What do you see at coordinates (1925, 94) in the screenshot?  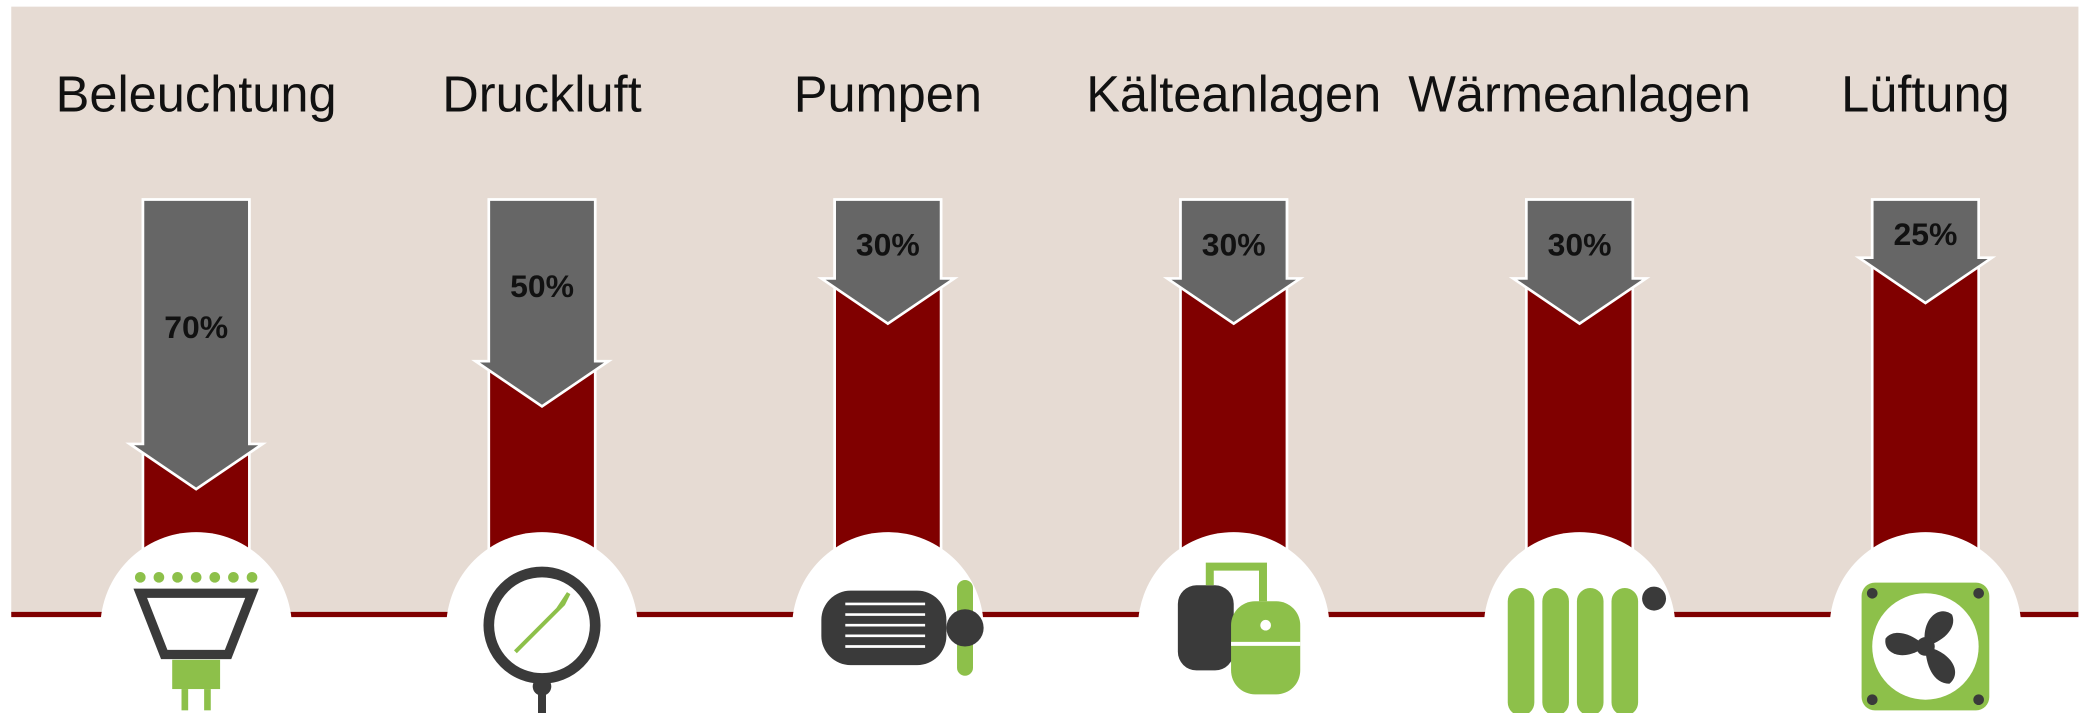 I see `category-label: Lüftung` at bounding box center [1925, 94].